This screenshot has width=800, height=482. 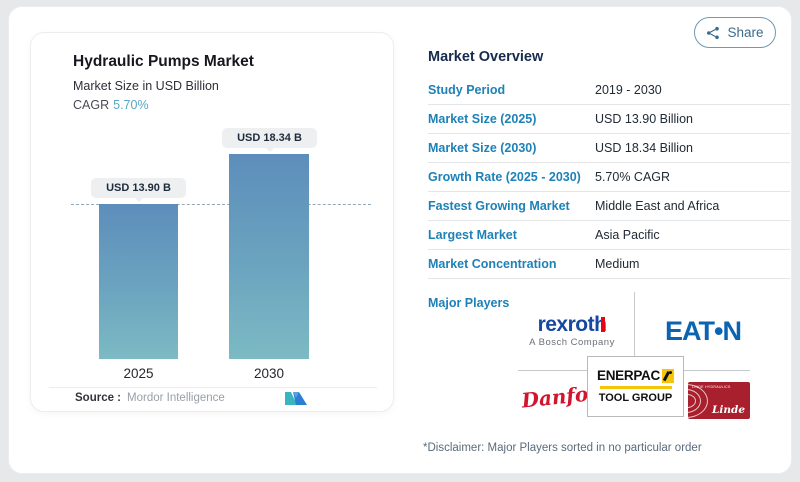 What do you see at coordinates (138, 190) in the screenshot?
I see `bar-value-label-2025: USD 13.90 B` at bounding box center [138, 190].